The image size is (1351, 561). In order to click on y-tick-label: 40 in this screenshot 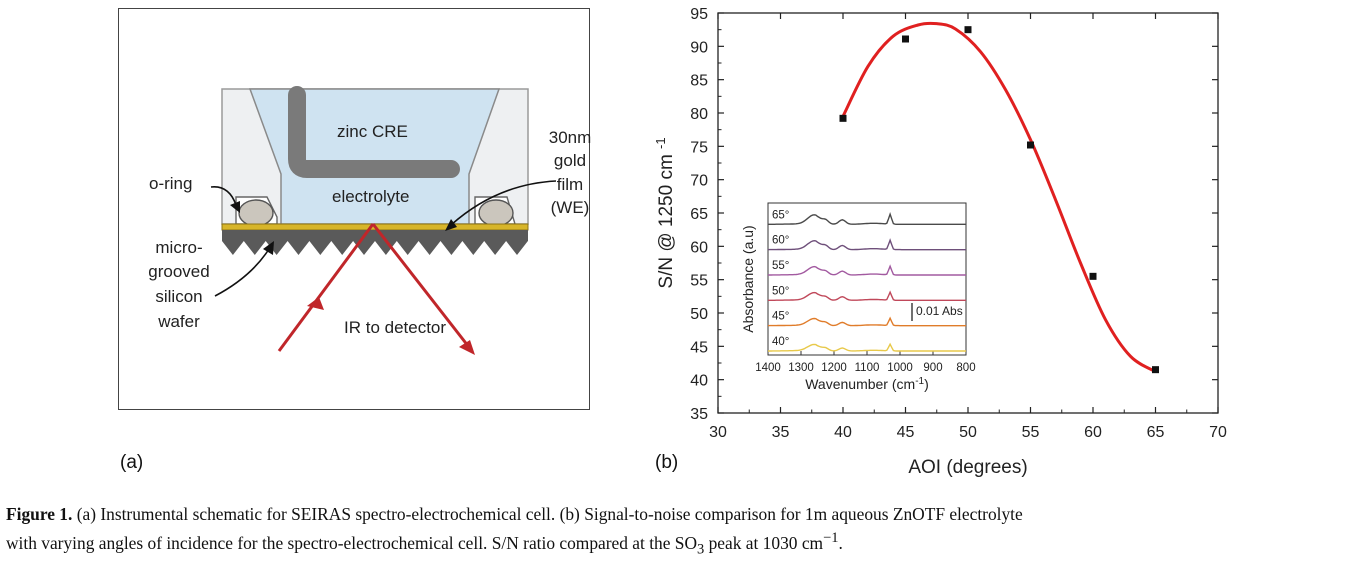, I will do `click(699, 381)`.